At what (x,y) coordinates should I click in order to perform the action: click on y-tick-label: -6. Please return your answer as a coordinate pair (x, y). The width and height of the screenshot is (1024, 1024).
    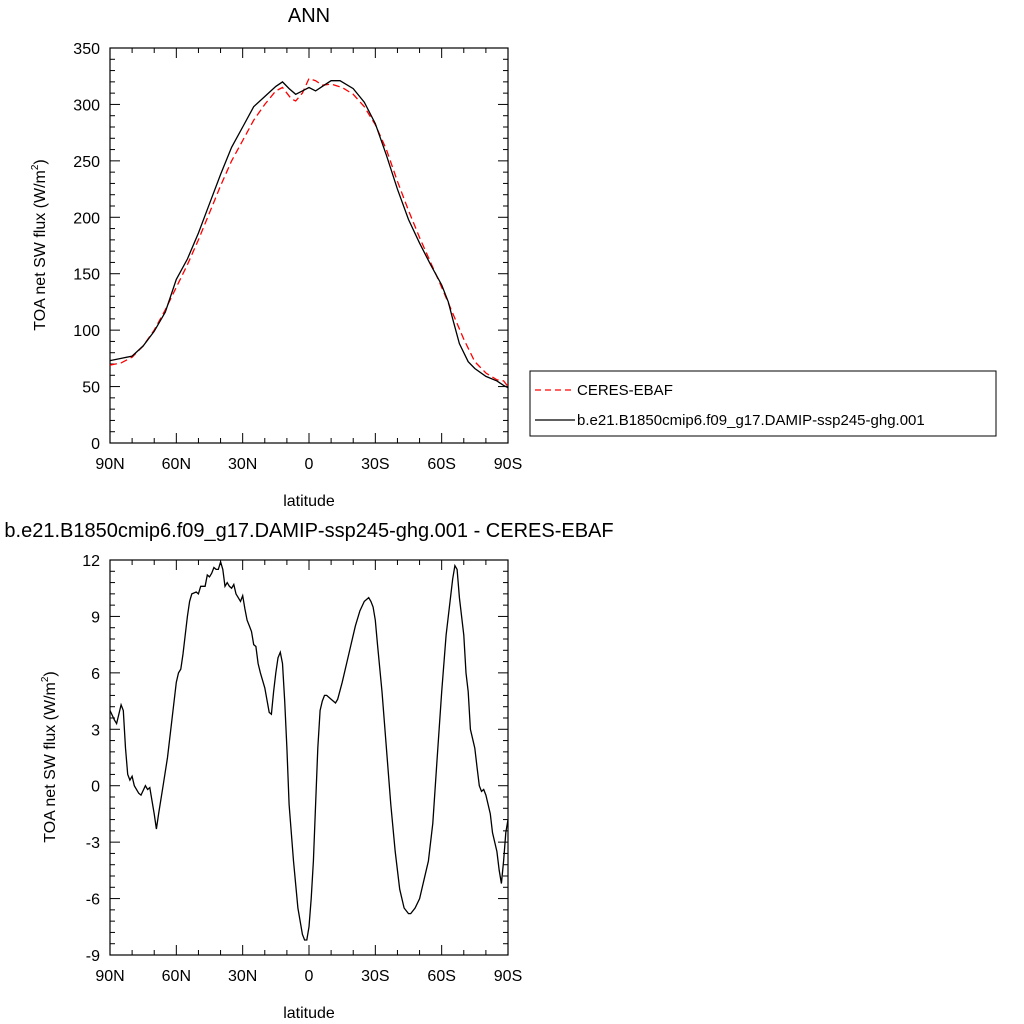
    Looking at the image, I should click on (93, 900).